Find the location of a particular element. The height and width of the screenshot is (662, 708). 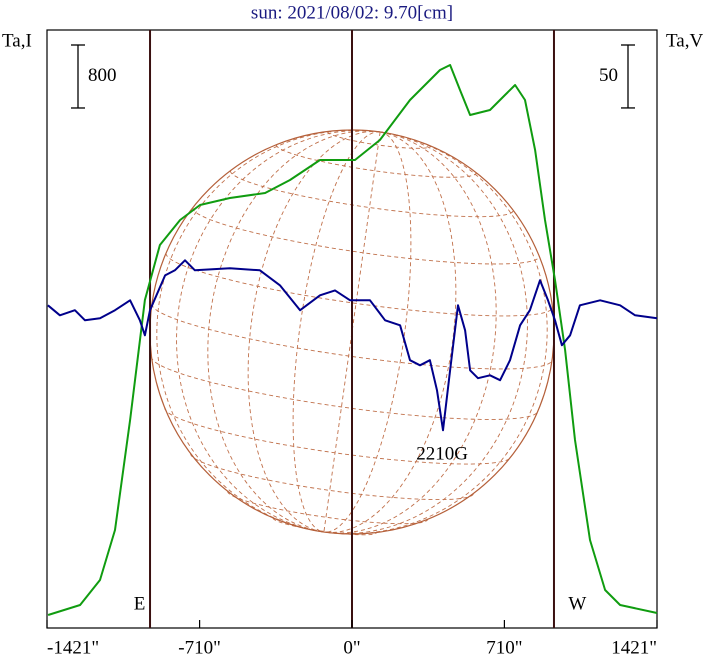

x-tick-label: 710" is located at coordinates (504, 647).